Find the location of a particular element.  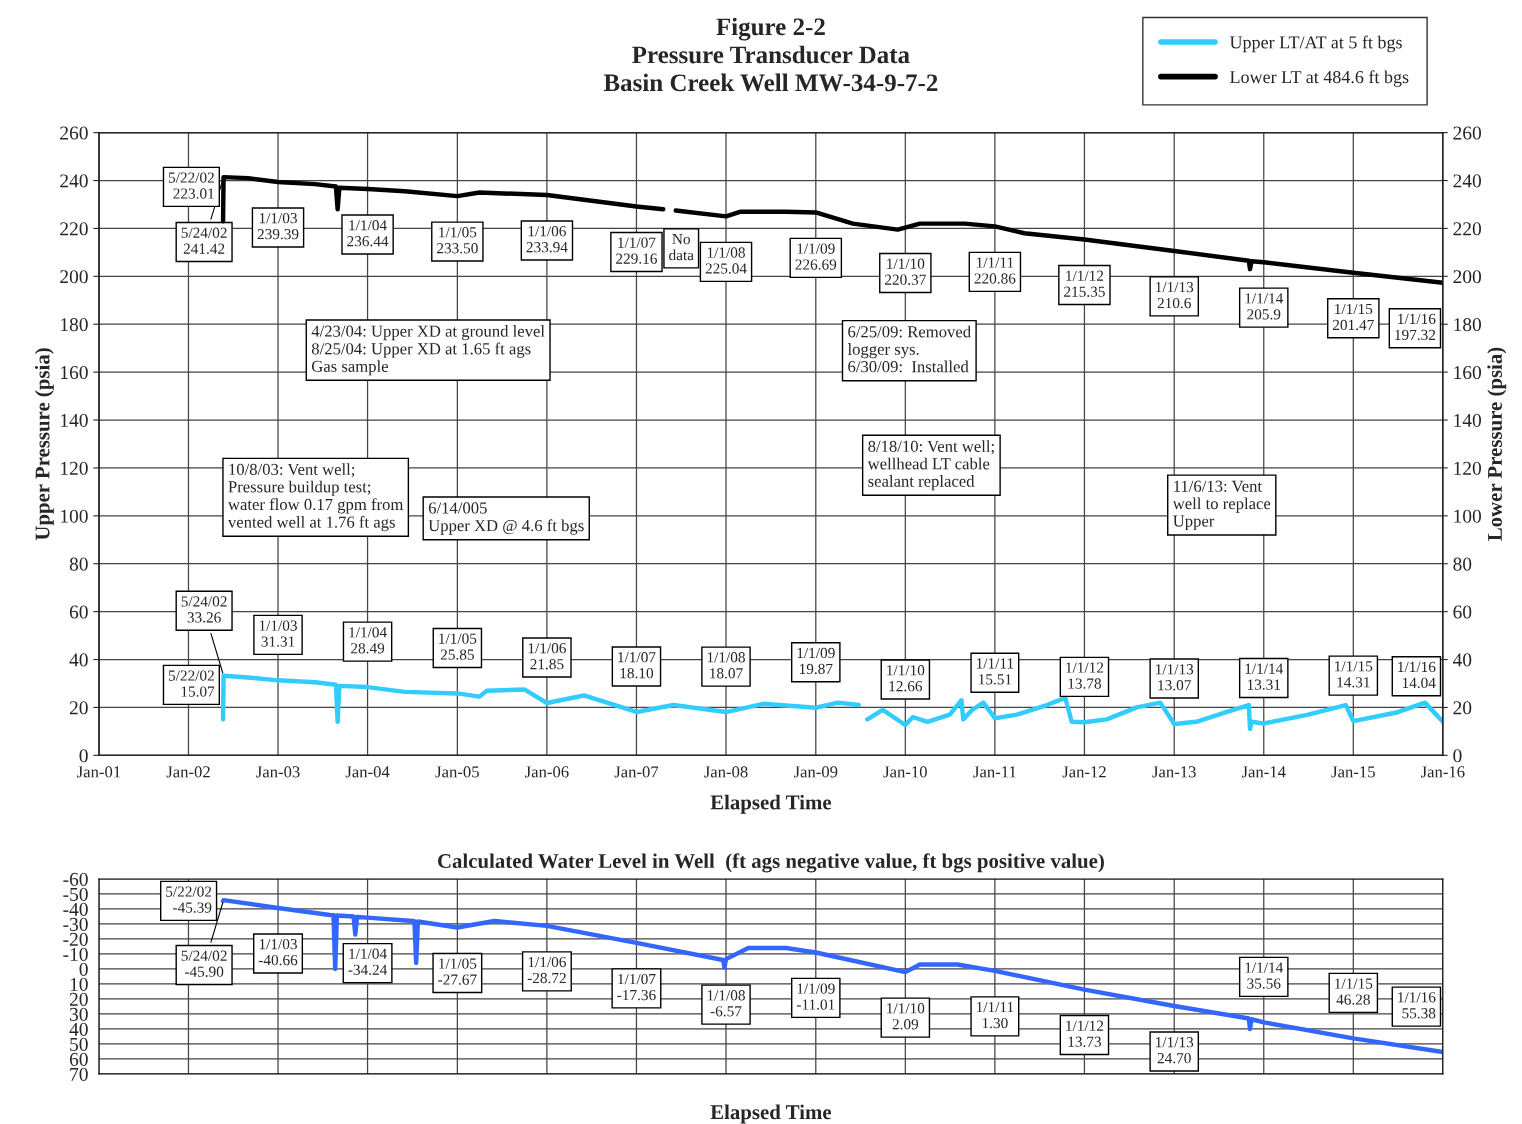

annotation: 1/1/15 14.31 is located at coordinates (1354, 674).